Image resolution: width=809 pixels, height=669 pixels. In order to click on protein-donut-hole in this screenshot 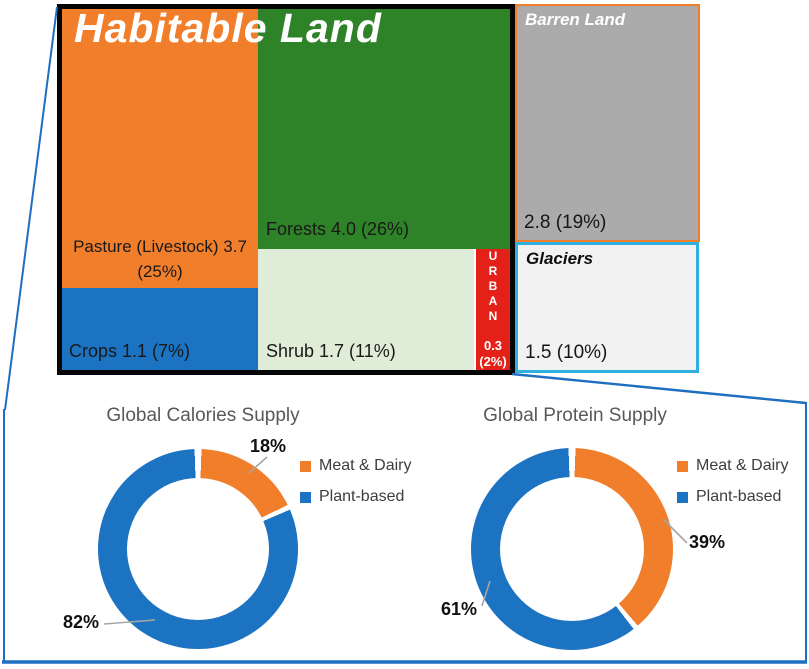, I will do `click(572, 549)`.